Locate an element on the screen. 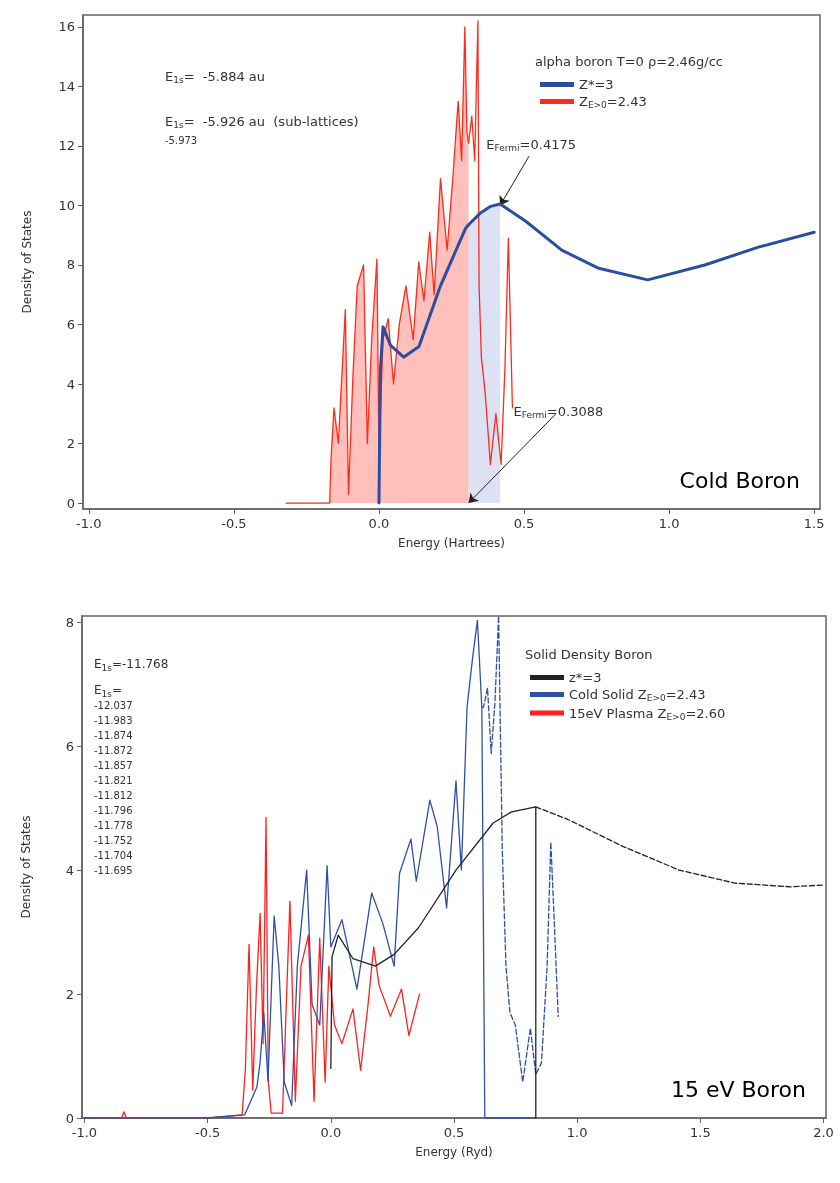 Image resolution: width=840 pixels, height=1183 pixels. annotation: -12.037 is located at coordinates (113, 705).